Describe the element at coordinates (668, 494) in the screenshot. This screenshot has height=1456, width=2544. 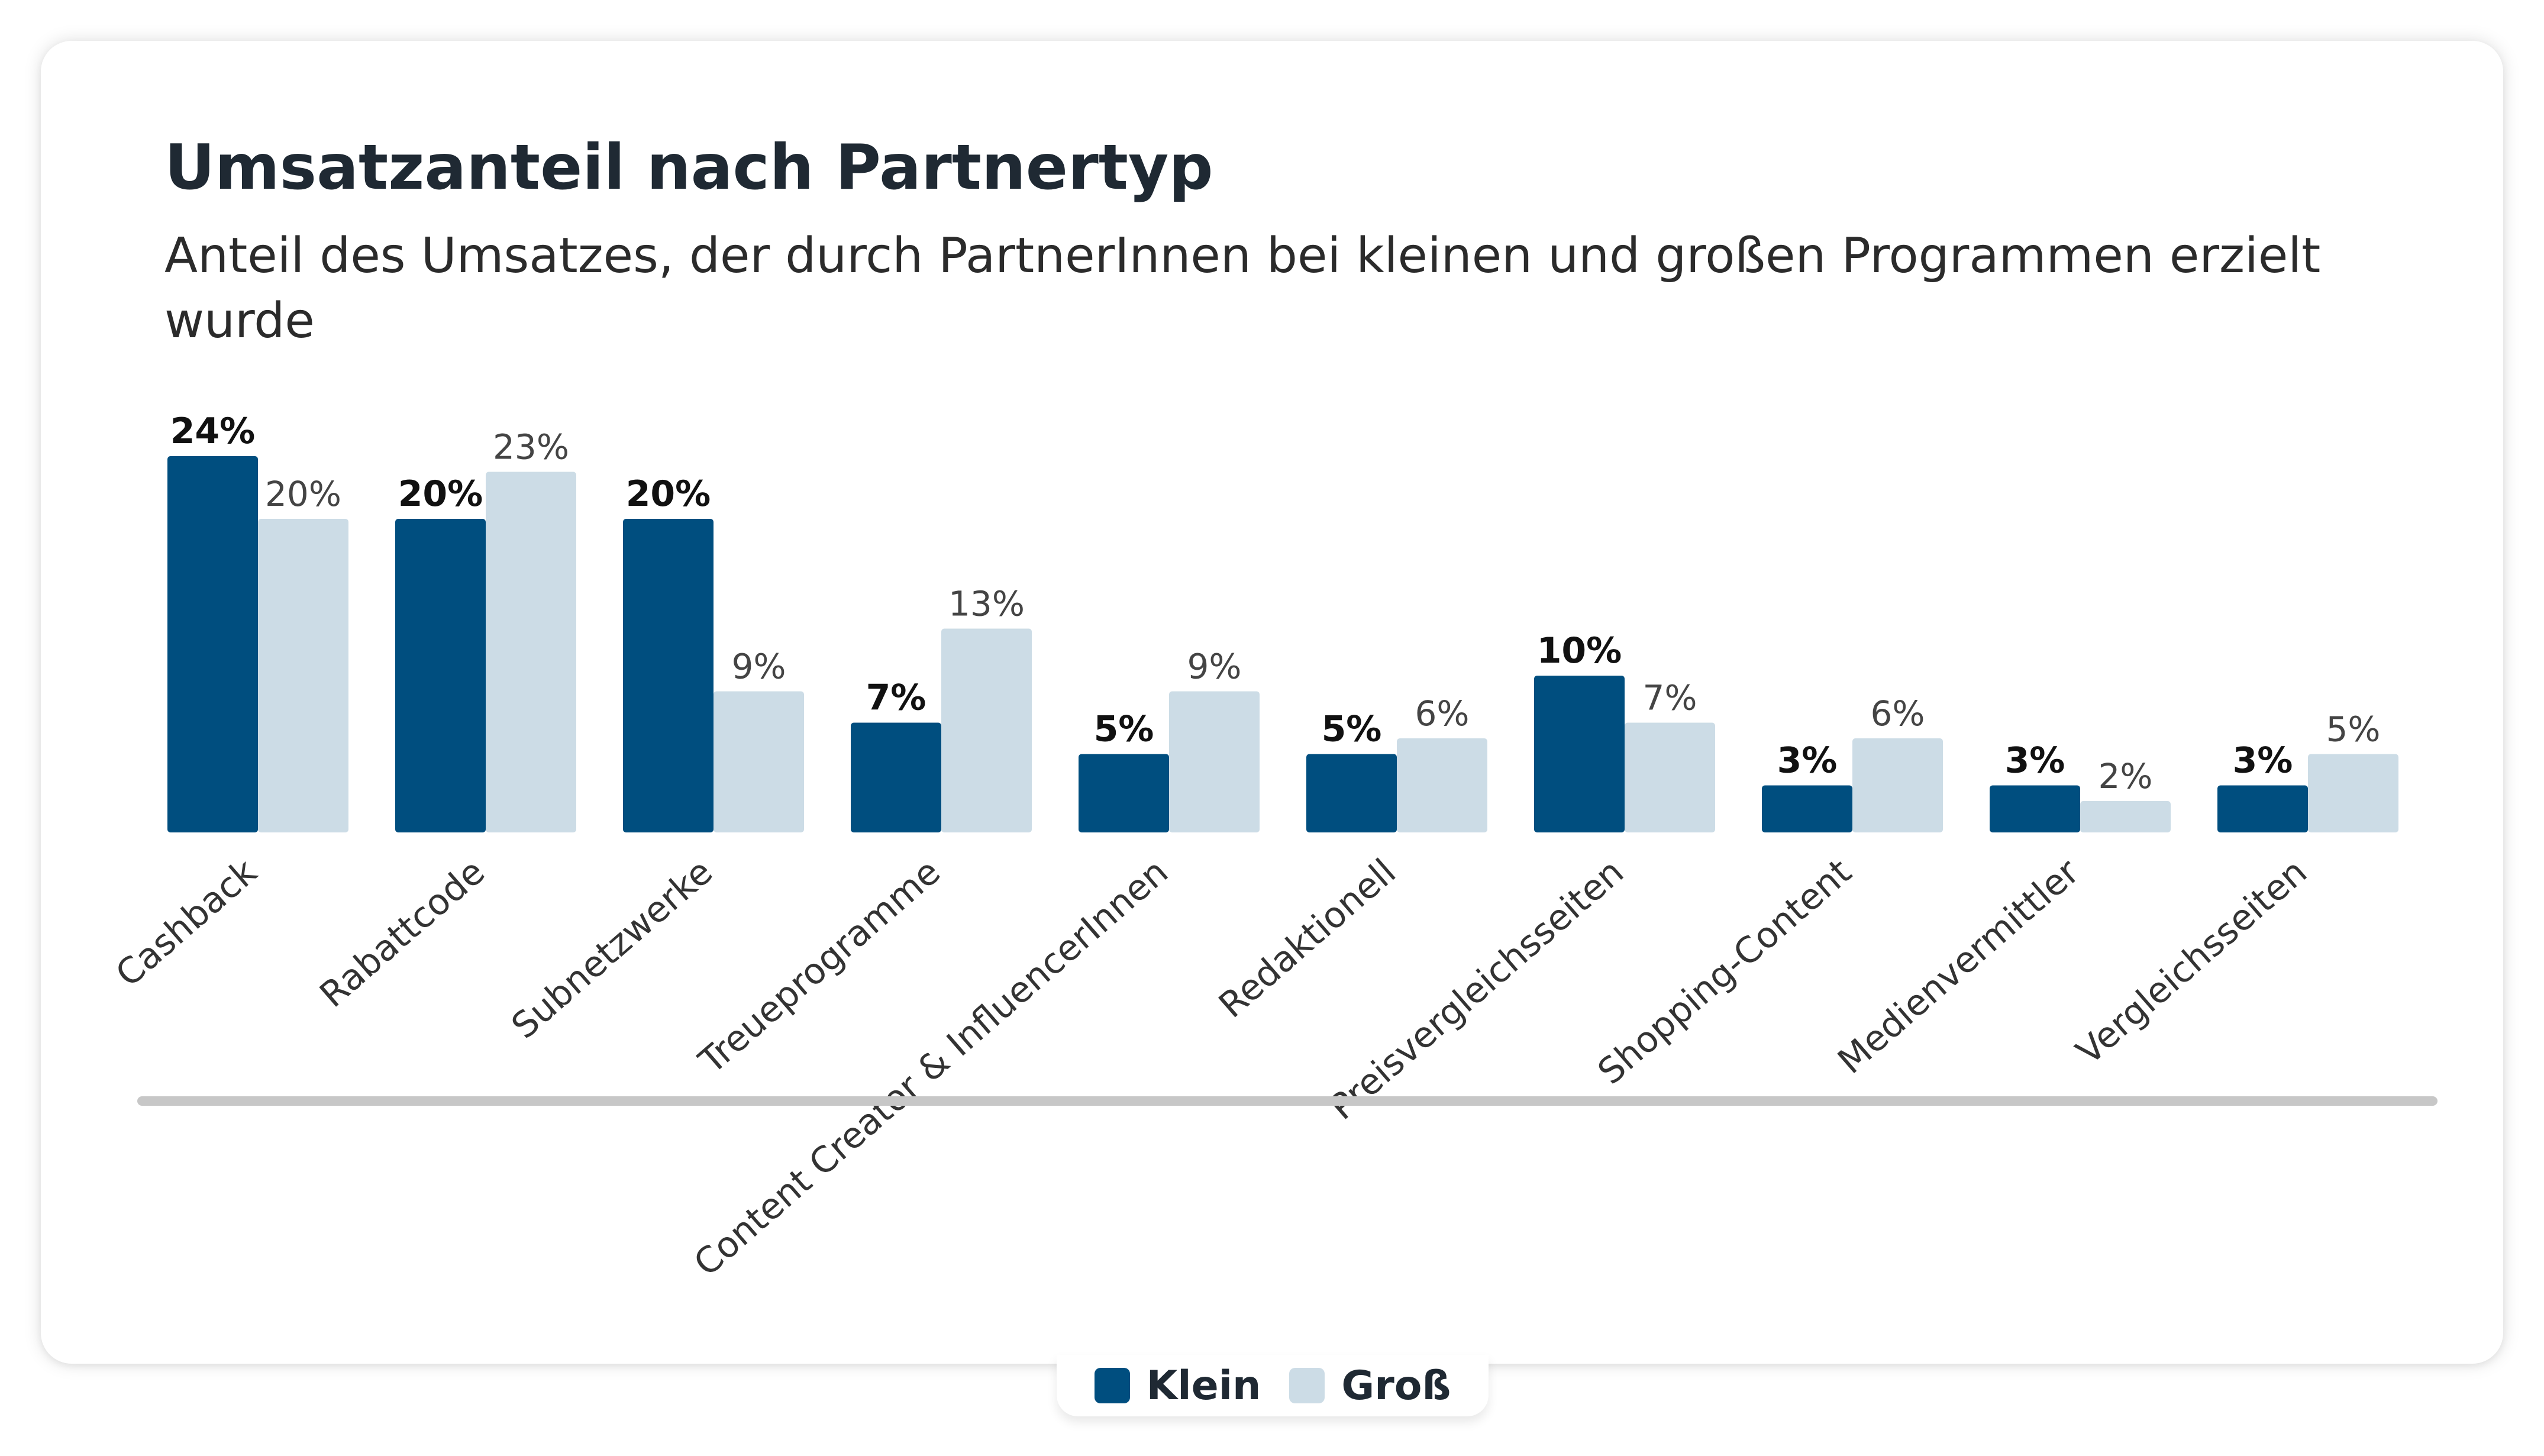
I see `data-label-klein-subnetzwerke: 20%` at that location.